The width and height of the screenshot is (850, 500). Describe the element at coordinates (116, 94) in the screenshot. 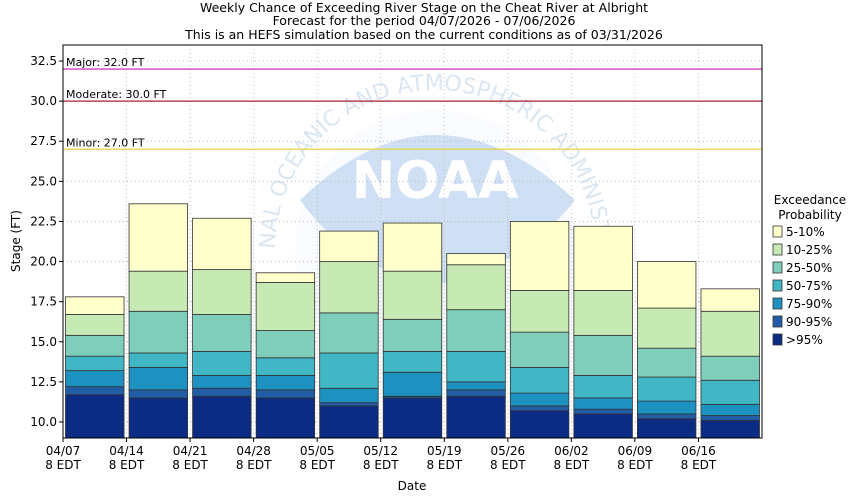

I see `threshold-label: Moderate: 30.0 FT` at that location.